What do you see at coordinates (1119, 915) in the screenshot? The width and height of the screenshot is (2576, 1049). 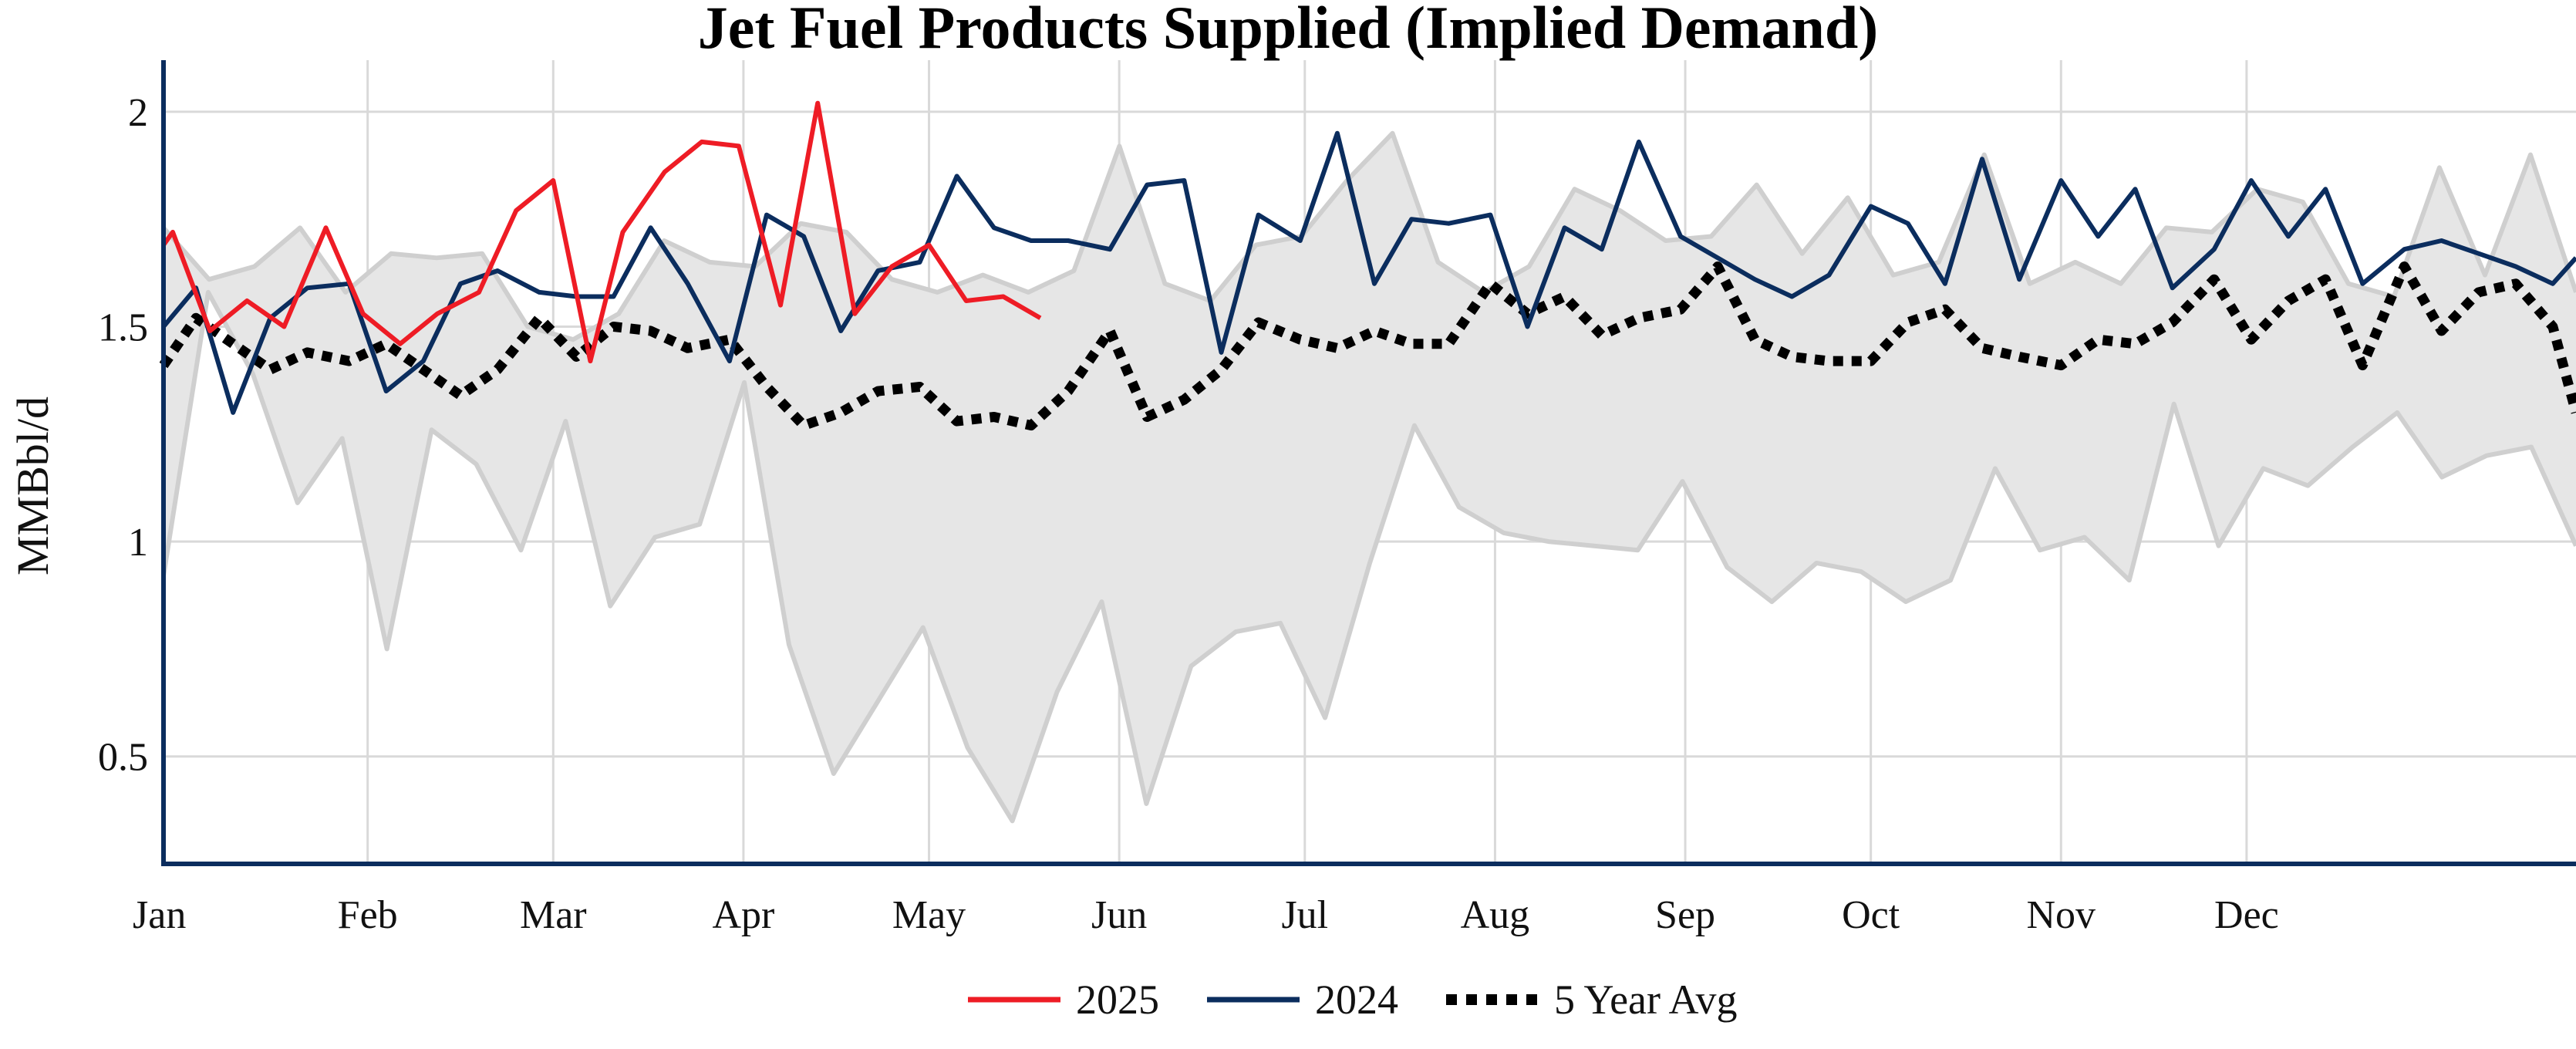 I see `x-tick-label-jun: Jun` at bounding box center [1119, 915].